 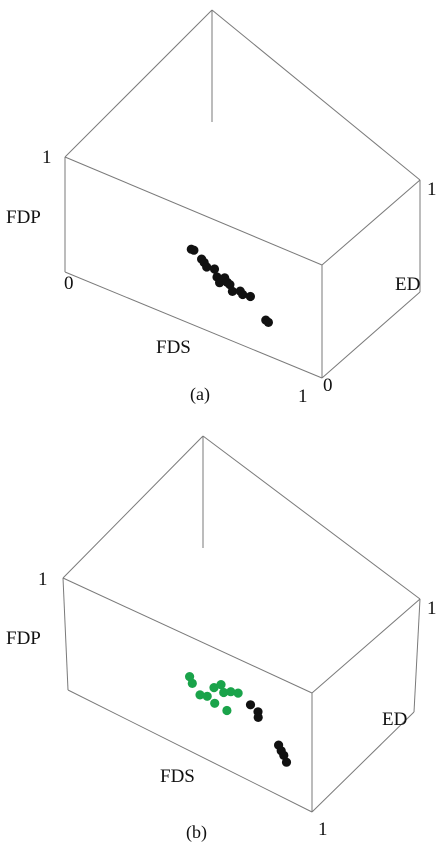 What do you see at coordinates (69, 283) in the screenshot?
I see `panel-a-x-start-tick: 0` at bounding box center [69, 283].